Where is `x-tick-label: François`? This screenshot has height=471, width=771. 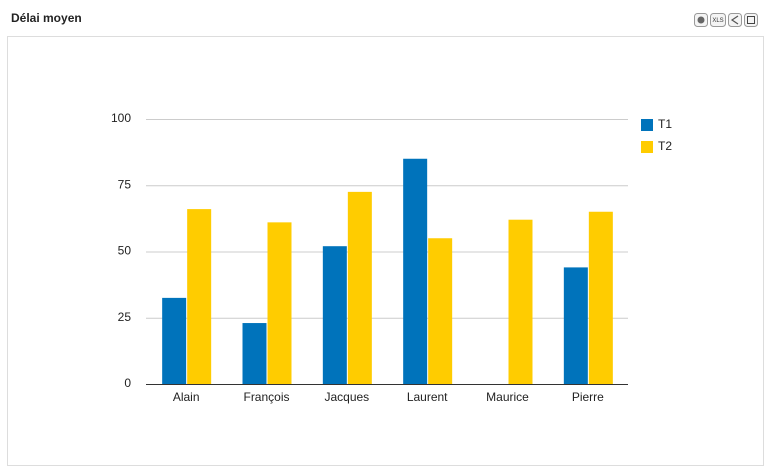
x-tick-label: François is located at coordinates (266, 397).